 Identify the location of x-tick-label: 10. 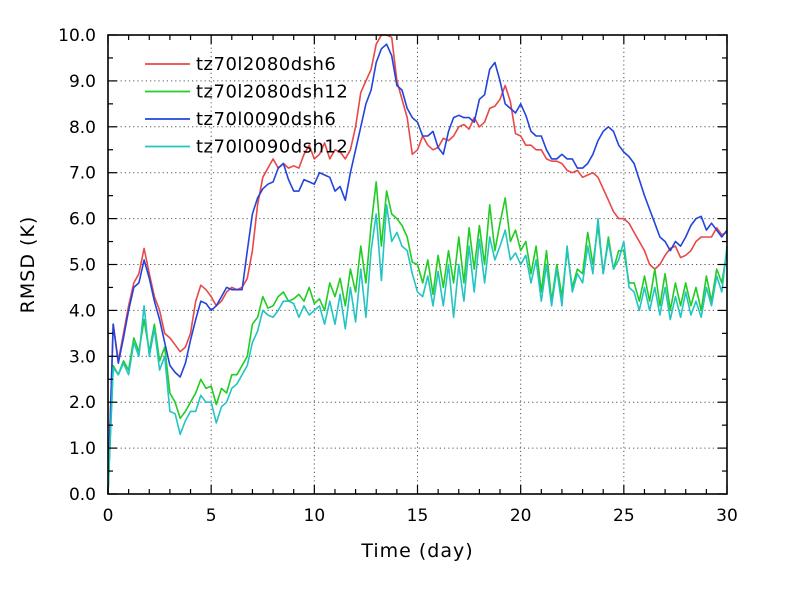
(315, 516).